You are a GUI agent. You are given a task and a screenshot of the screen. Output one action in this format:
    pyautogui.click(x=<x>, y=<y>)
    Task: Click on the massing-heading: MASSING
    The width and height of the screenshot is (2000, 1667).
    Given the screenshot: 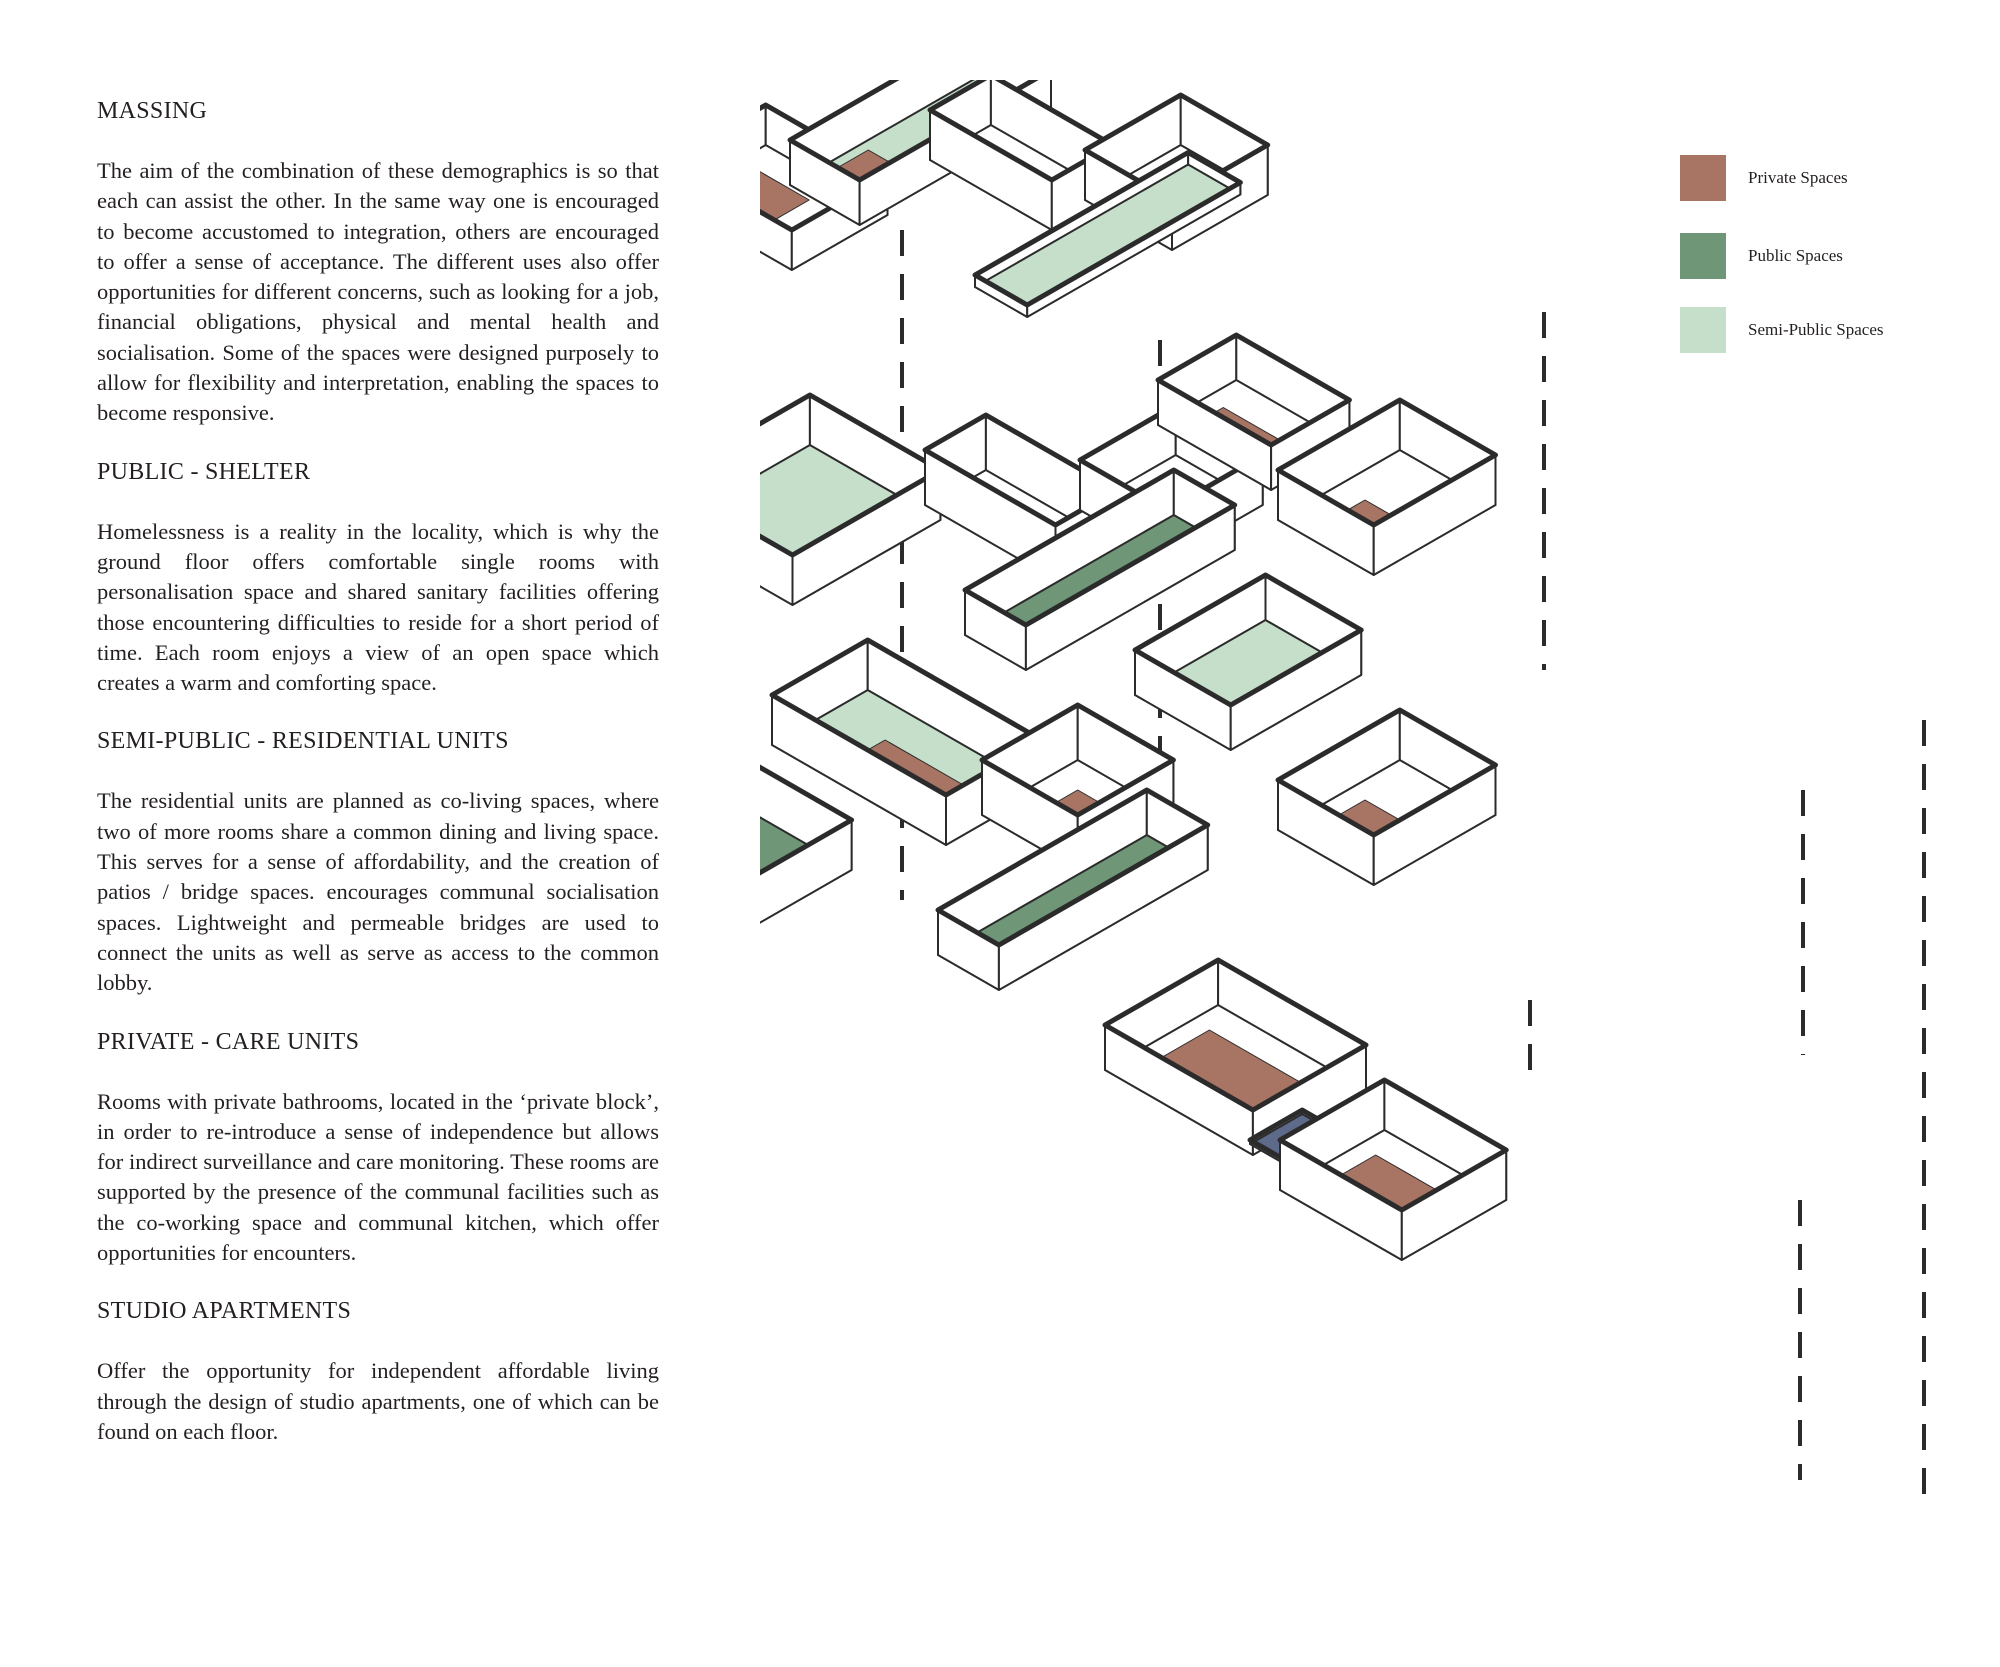 What is the action you would take?
    pyautogui.click(x=152, y=111)
    